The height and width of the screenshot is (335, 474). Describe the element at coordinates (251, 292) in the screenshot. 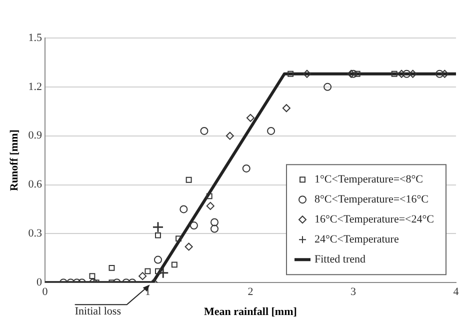

I see `x-tick-label: 2` at that location.